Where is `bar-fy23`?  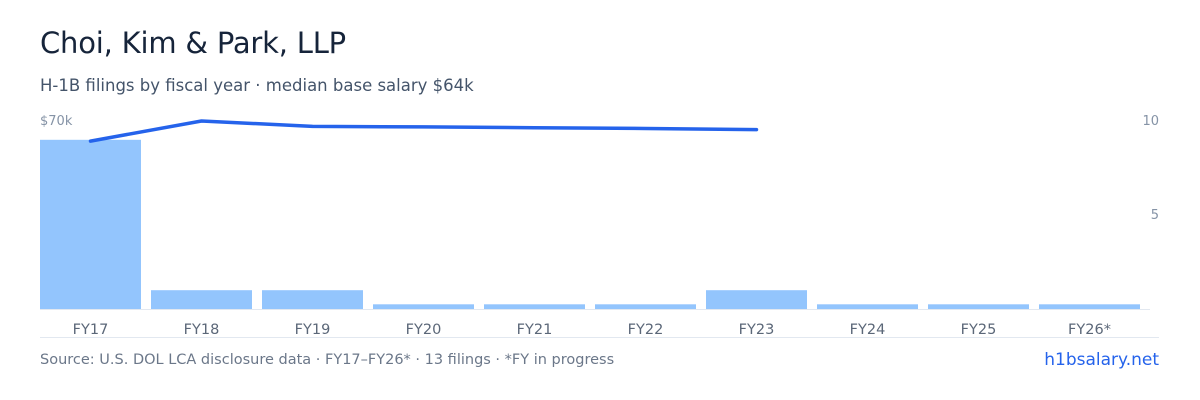 bar-fy23 is located at coordinates (756, 299).